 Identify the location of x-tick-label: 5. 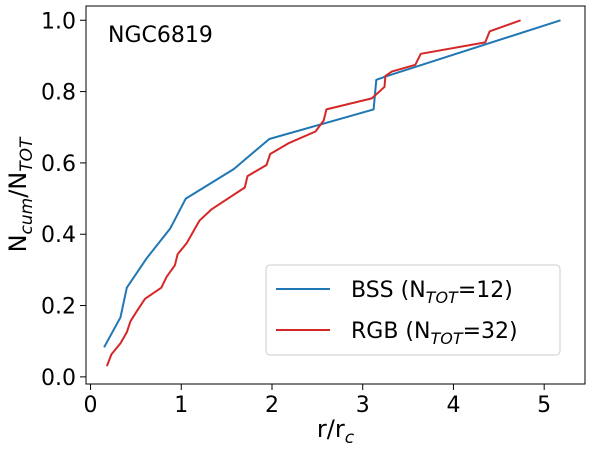
(544, 405).